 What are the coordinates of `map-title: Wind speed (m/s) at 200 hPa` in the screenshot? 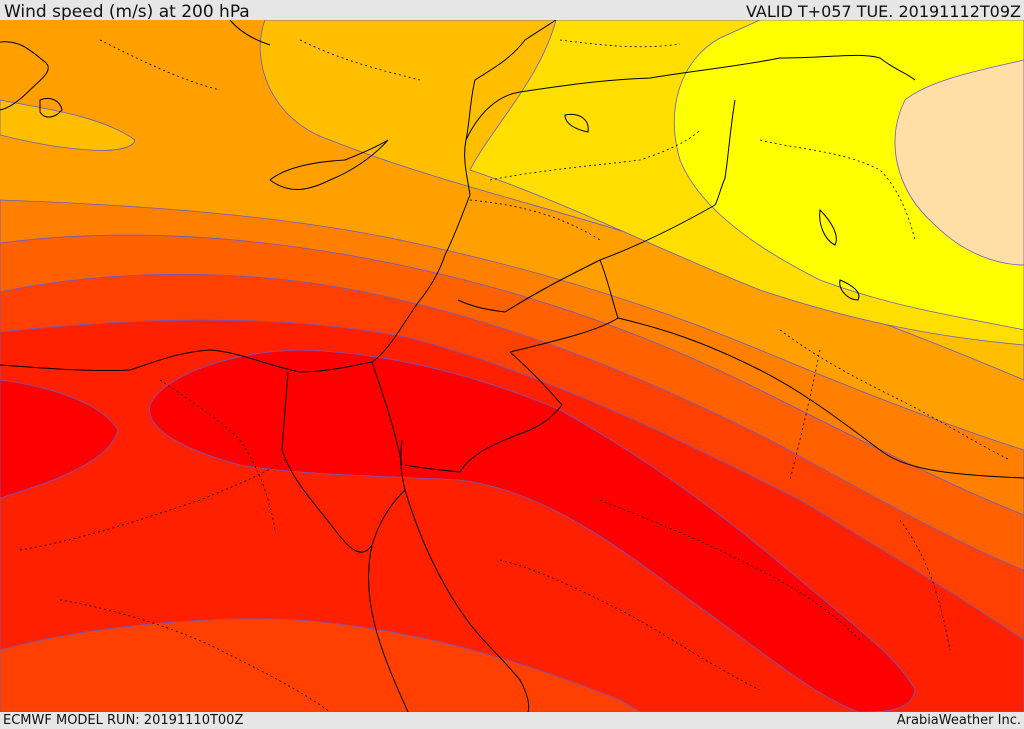 It's located at (127, 12).